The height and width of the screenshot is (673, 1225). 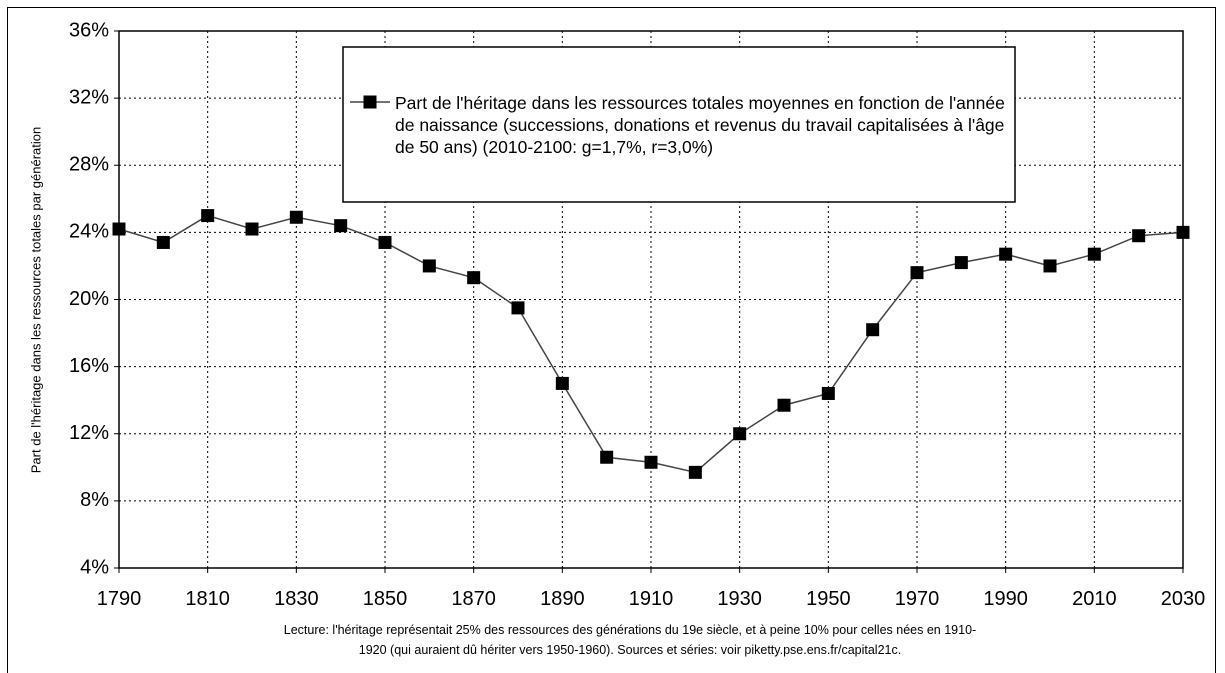 I want to click on y-tick-label: 8%, so click(x=94, y=500).